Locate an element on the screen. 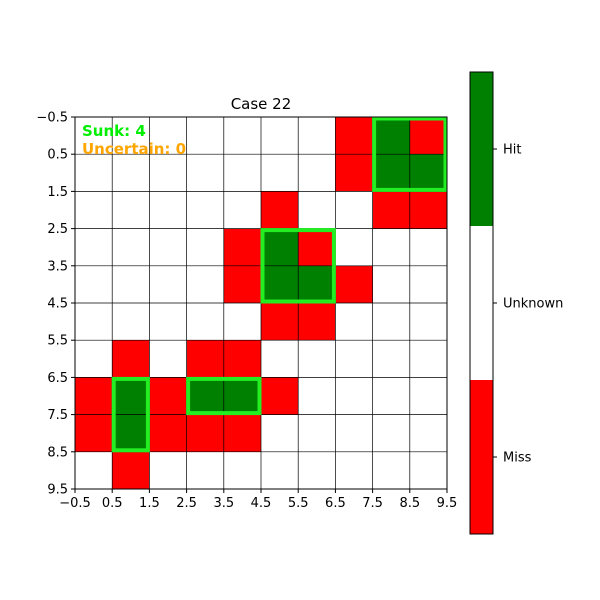 This screenshot has width=600, height=600. y-axis-ticks: −0.5 0.5 1.5 2.5 3.5 4.5 5.5 6.5 7.5 8.5 9.5 is located at coordinates (55, 304).